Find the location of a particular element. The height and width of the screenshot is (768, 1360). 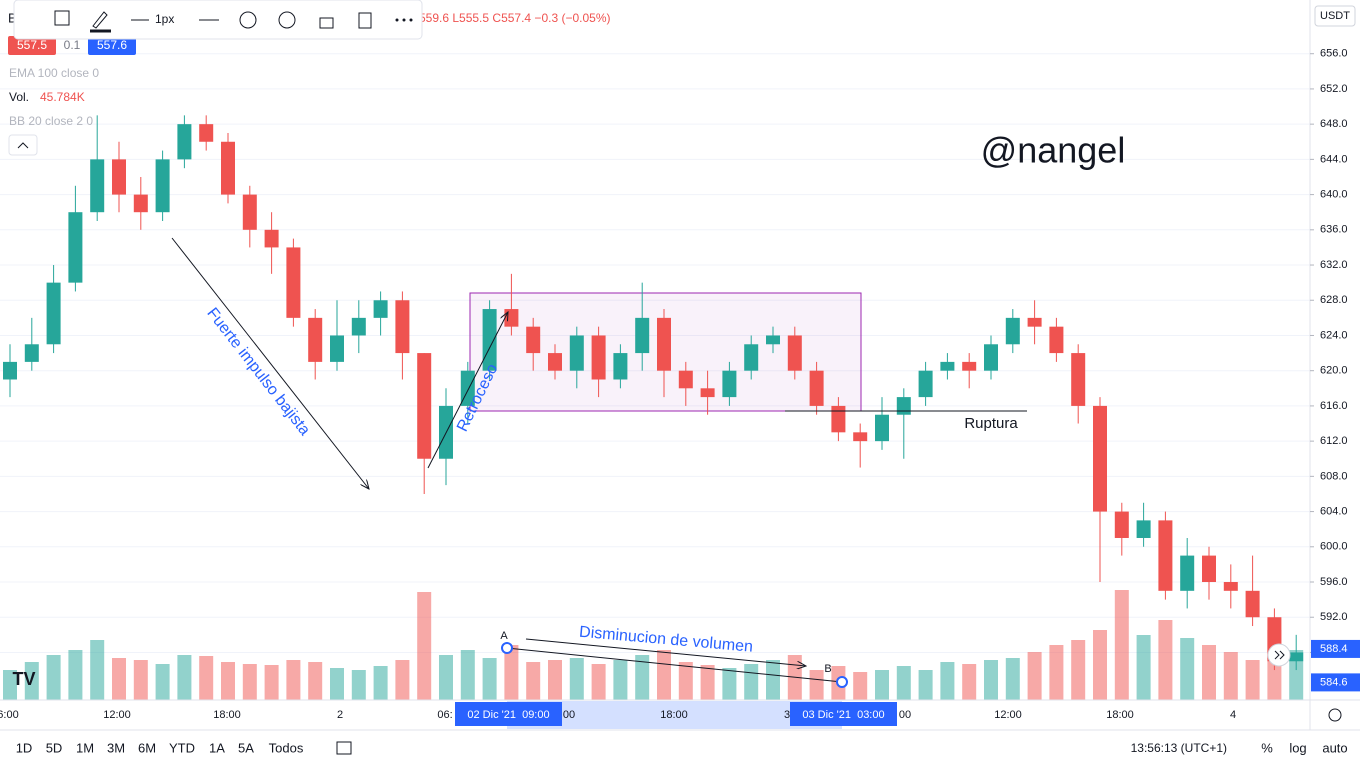

range-button: Todos is located at coordinates (286, 747).